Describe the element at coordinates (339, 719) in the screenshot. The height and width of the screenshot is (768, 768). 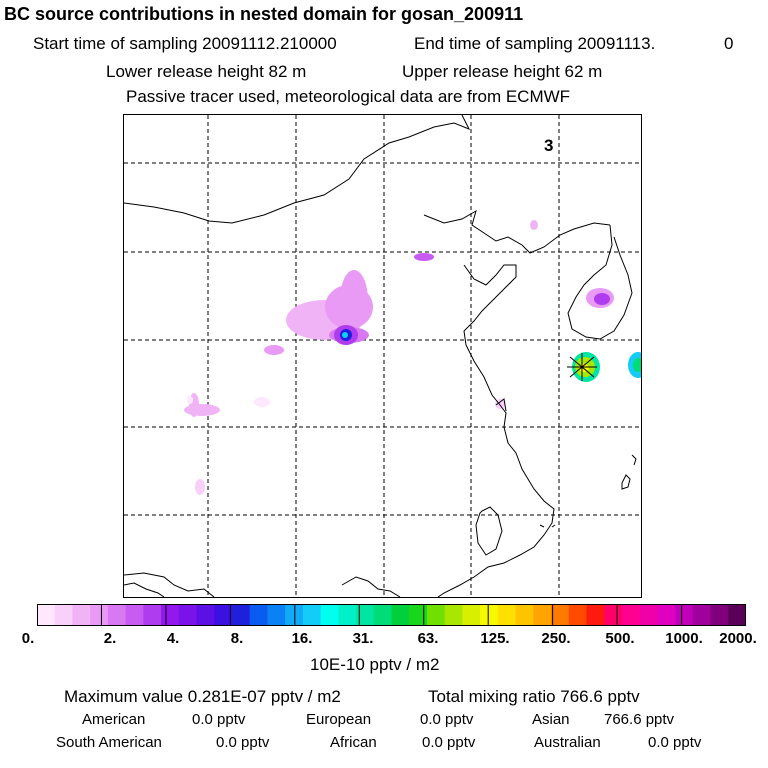
I see `region-label-european: European` at that location.